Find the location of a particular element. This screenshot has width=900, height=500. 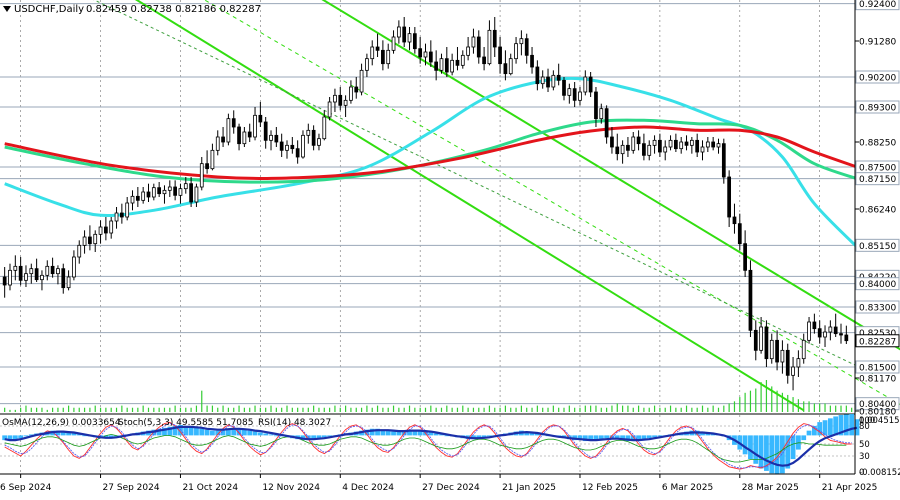

date-label: 21 Oct 2024 is located at coordinates (210, 488).